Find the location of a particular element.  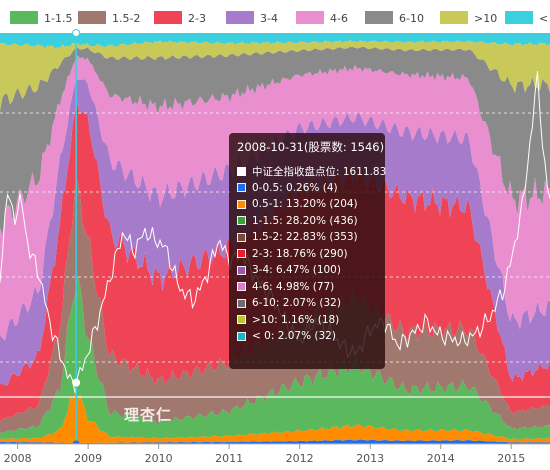

area-series-0.5-1 is located at coordinates (275, 418).